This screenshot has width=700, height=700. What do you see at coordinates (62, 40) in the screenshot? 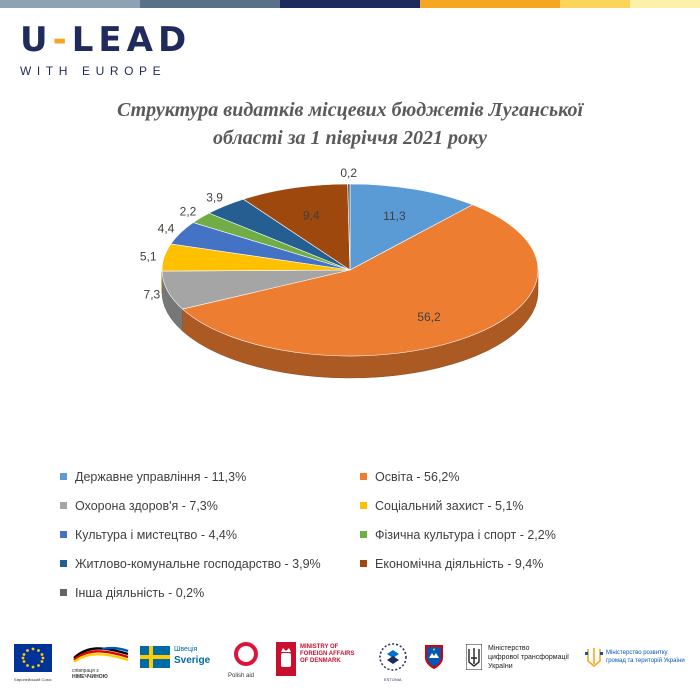
I see `brand-name-dash: -` at bounding box center [62, 40].